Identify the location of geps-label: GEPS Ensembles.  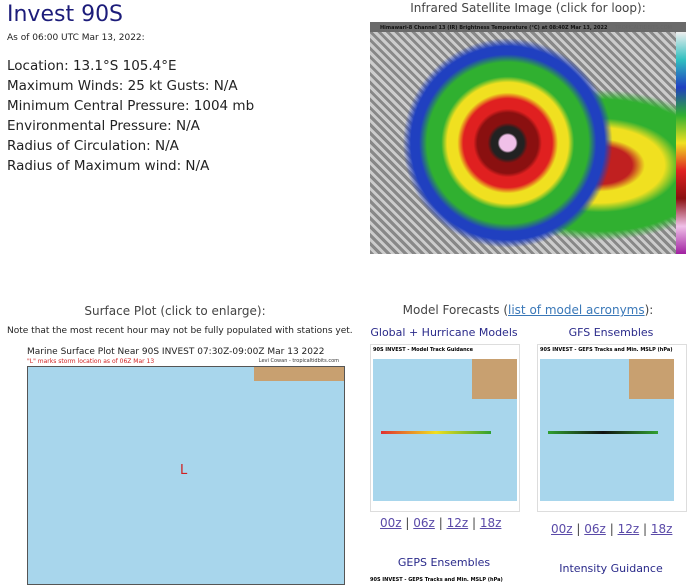
(444, 562).